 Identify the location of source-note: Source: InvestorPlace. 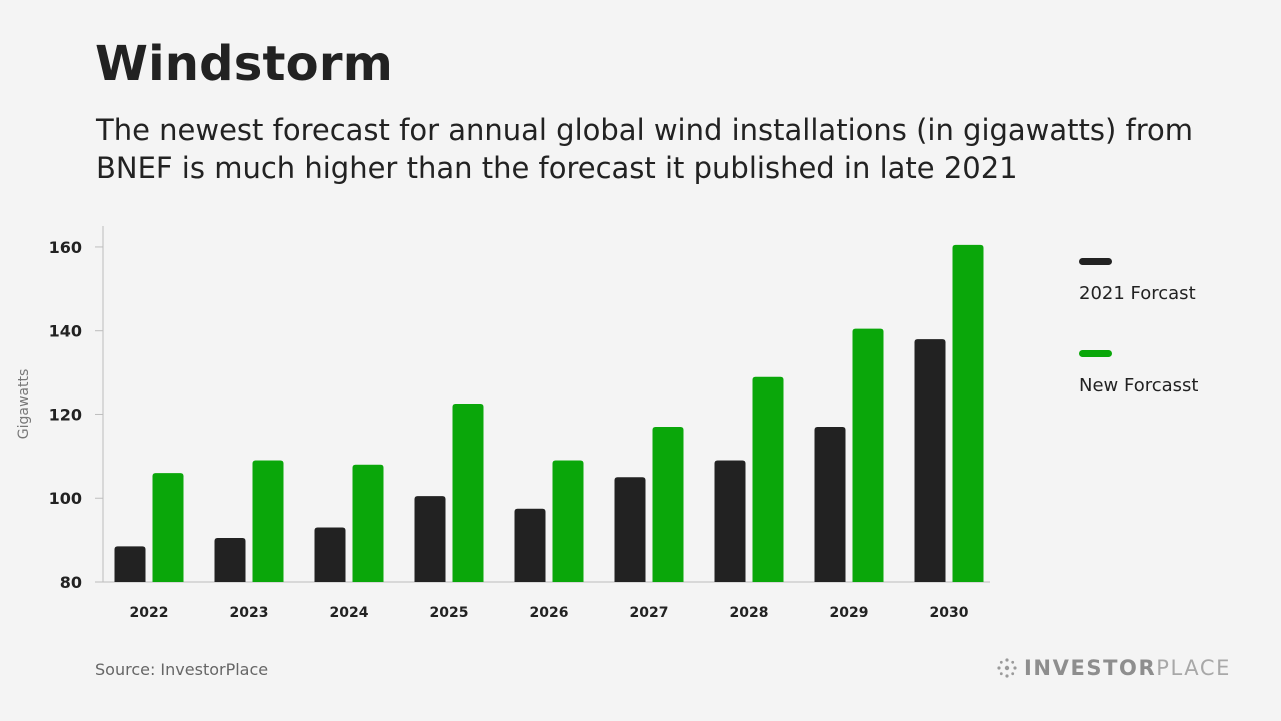
(182, 669).